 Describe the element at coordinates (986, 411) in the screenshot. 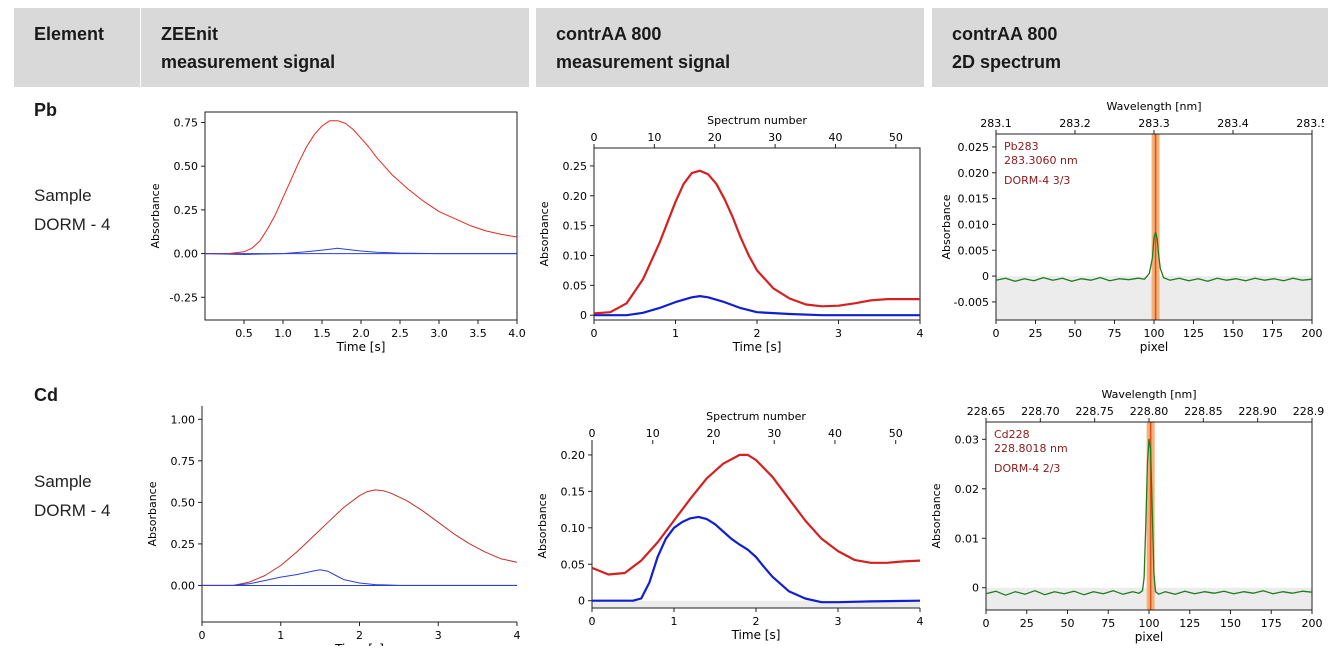

I see `x2-tick-label: 228.65` at that location.